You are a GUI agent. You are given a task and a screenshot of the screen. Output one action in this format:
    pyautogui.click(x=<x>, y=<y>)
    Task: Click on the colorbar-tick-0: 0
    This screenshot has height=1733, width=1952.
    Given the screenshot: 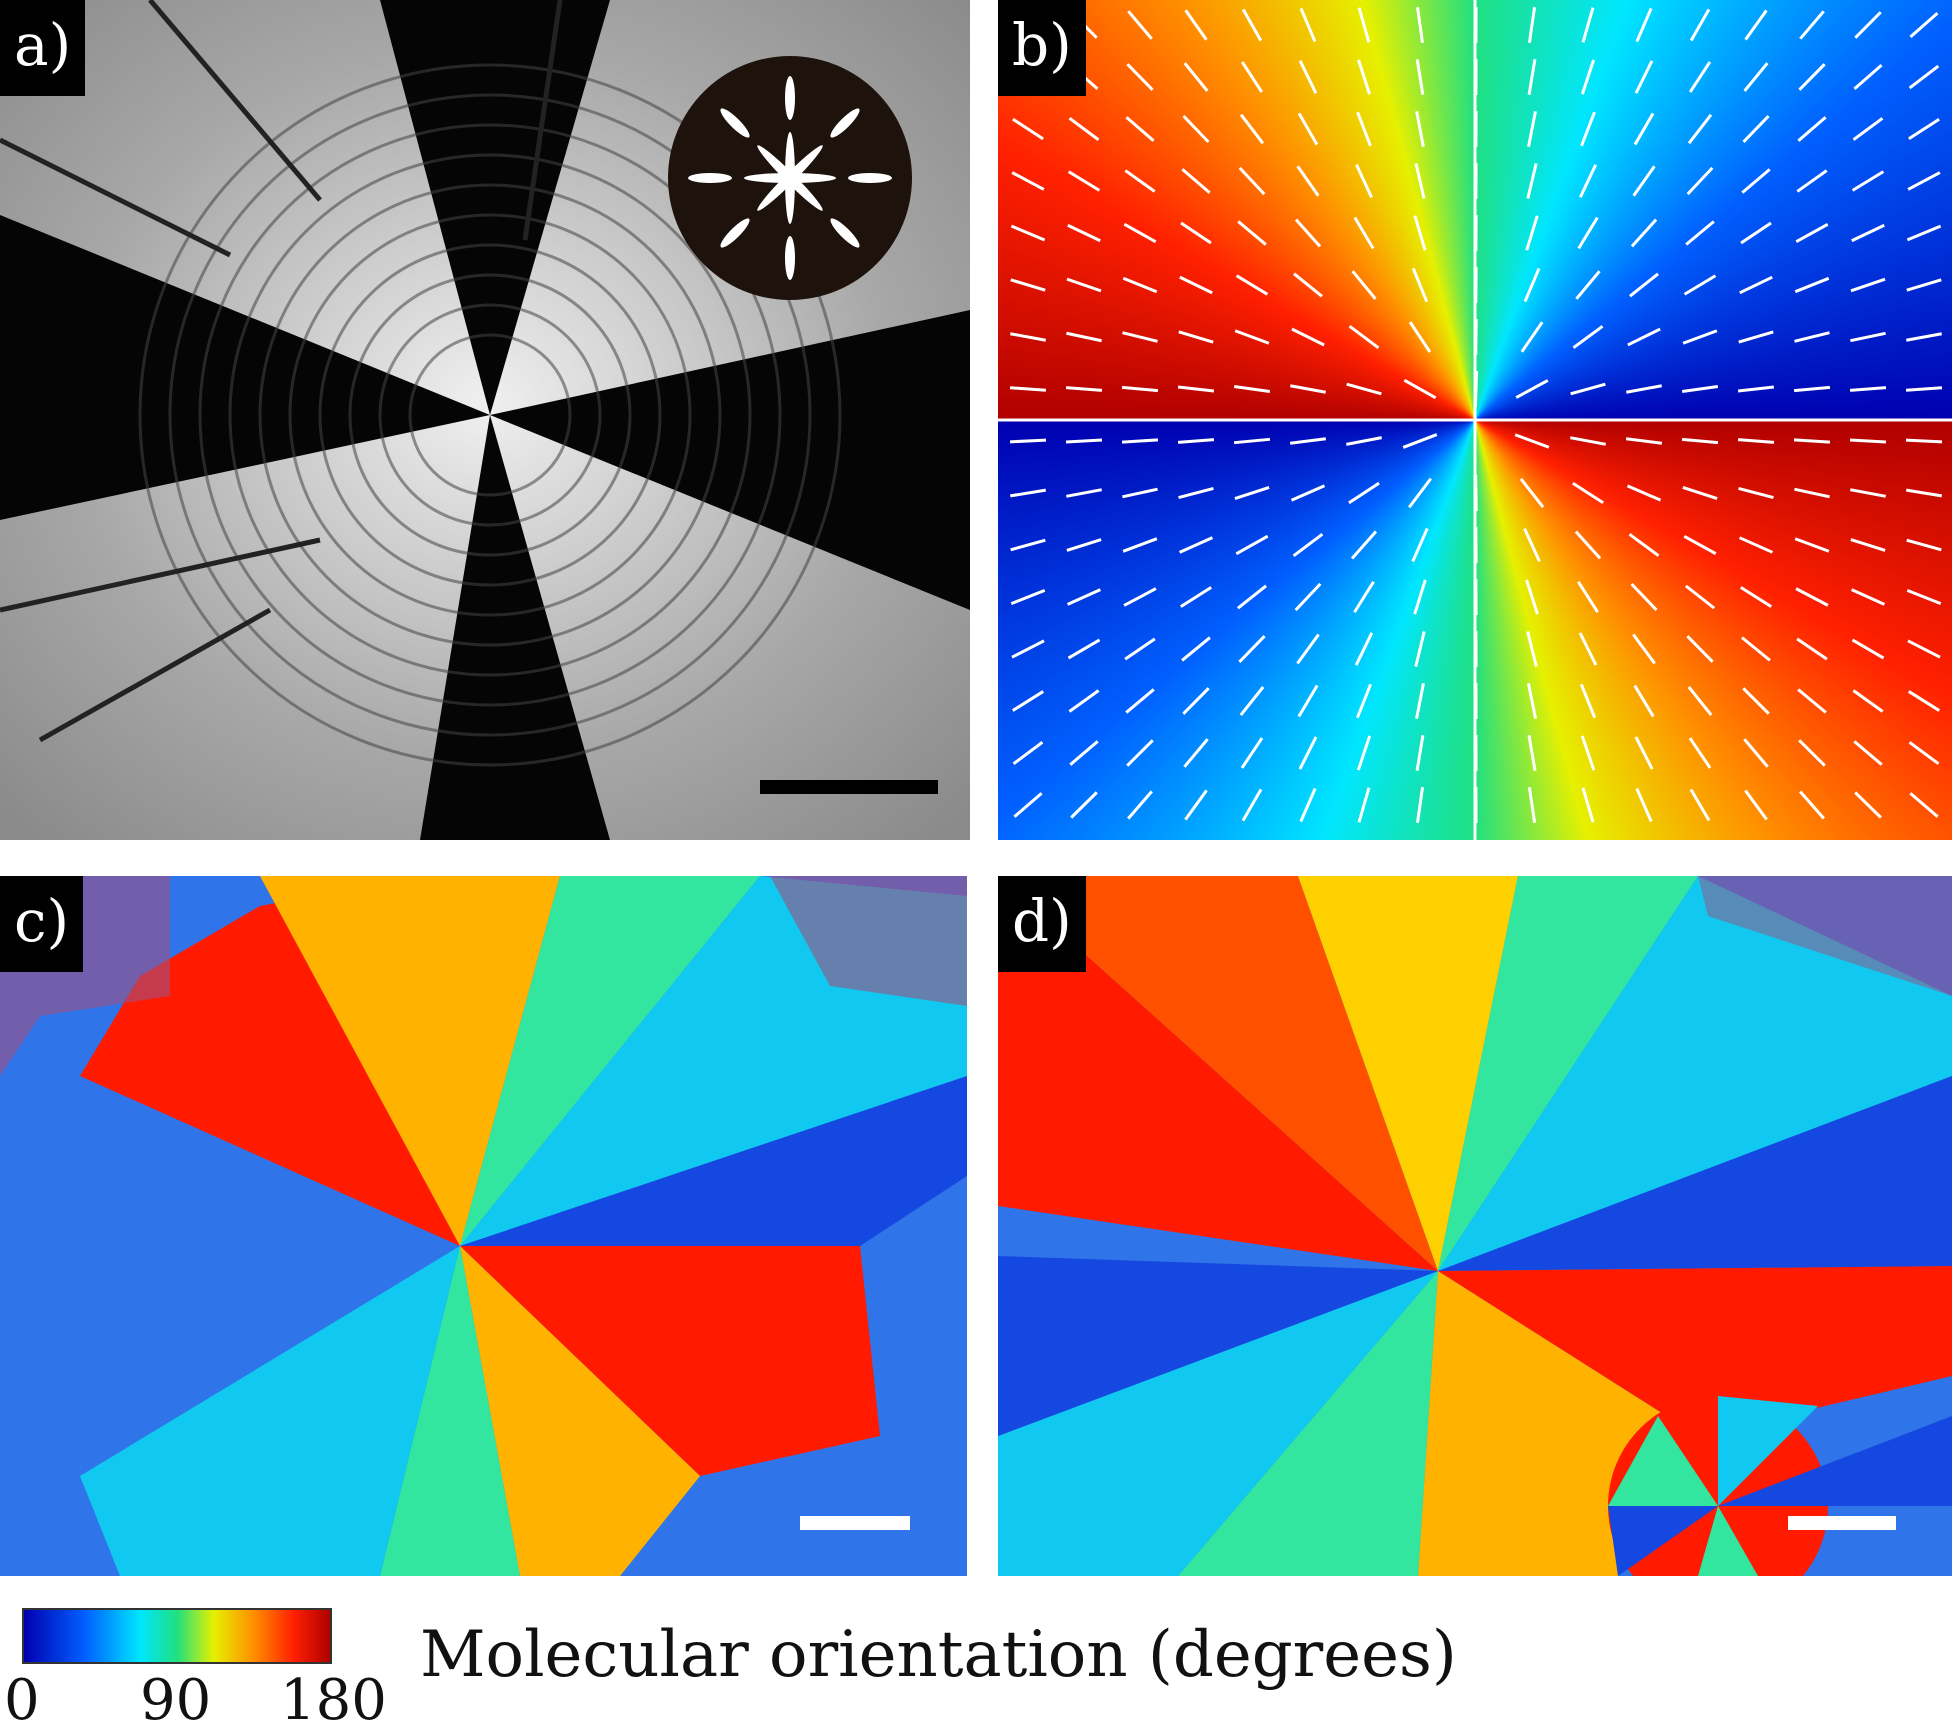 What is the action you would take?
    pyautogui.click(x=22, y=1700)
    